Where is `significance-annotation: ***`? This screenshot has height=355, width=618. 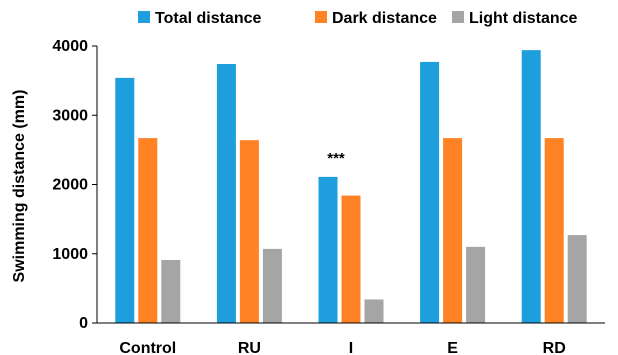 significance-annotation: *** is located at coordinates (336, 158).